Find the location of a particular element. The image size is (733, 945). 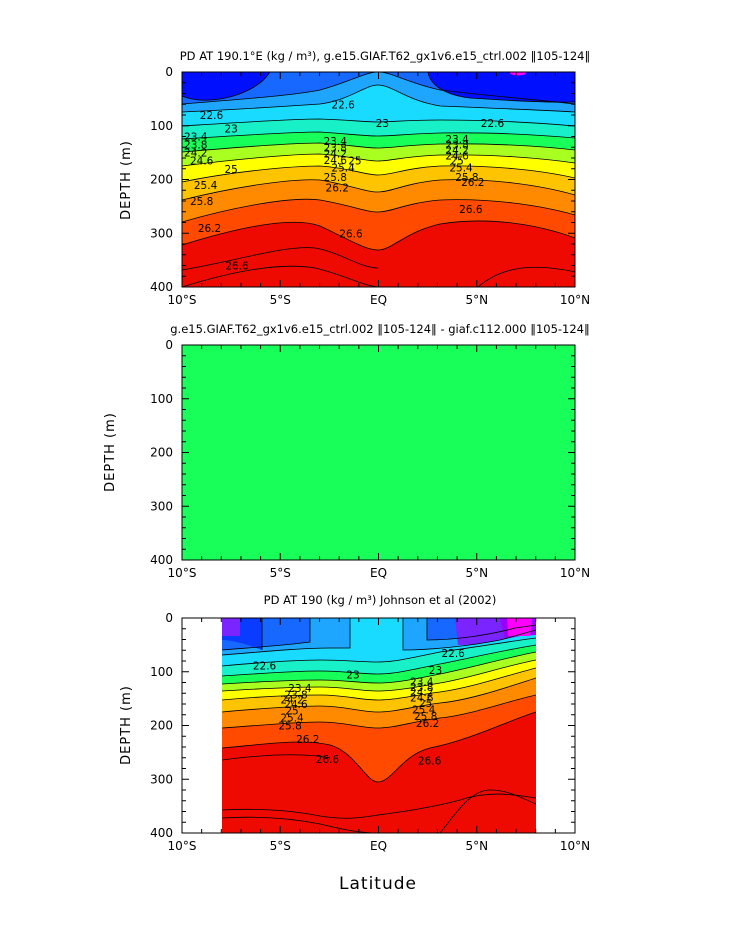

panel-3-ticks is located at coordinates (378, 725).